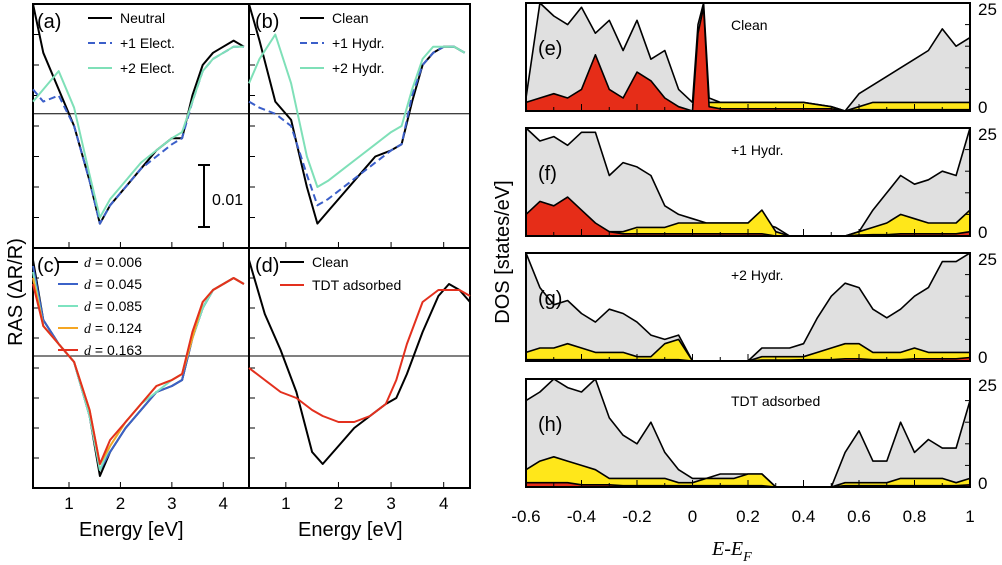 This screenshot has height=565, width=1002. What do you see at coordinates (748, 472) in the screenshot?
I see `dos-yellow-area` at bounding box center [748, 472].